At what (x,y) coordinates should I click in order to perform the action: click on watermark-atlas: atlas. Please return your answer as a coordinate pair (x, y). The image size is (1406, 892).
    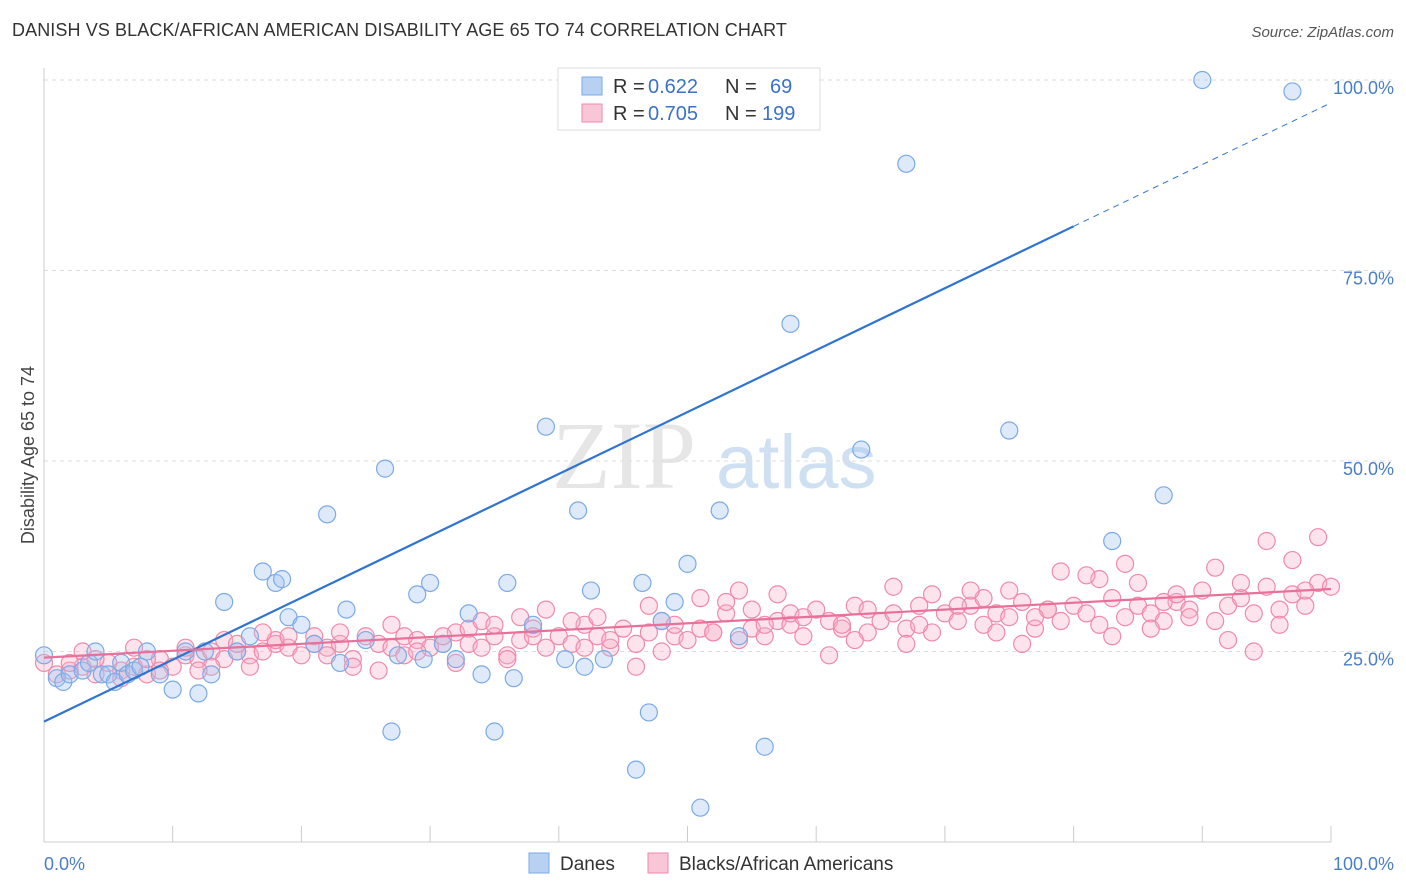
    Looking at the image, I should click on (796, 462).